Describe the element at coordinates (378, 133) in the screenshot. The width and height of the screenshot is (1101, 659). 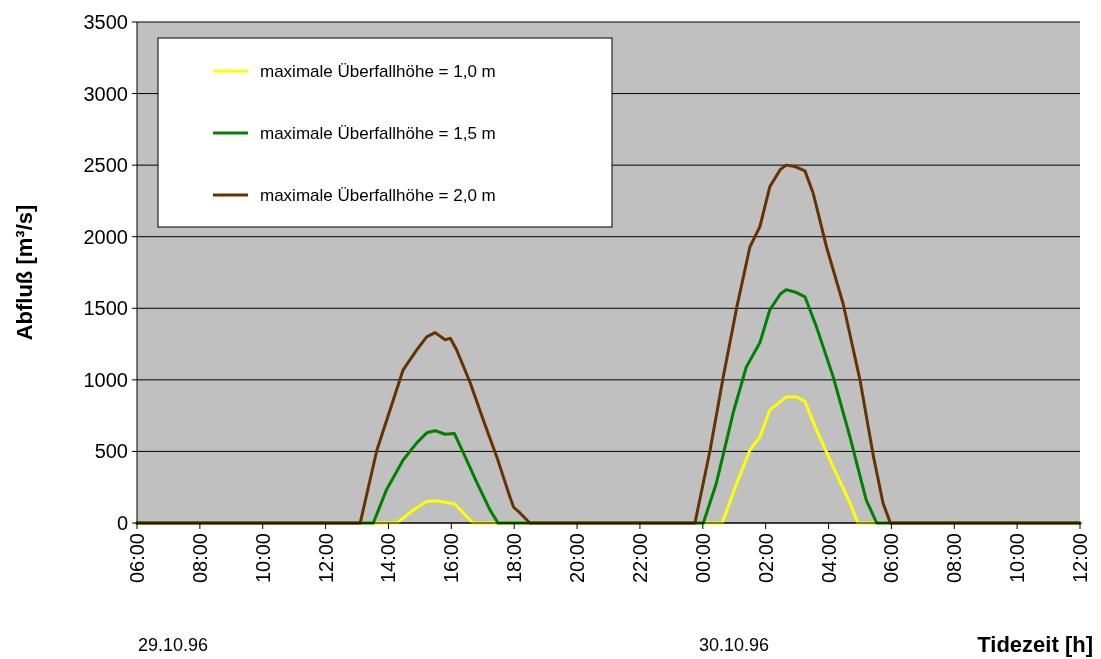
I see `legend-label: maximale Überfallhöhe = 1,5 m` at that location.